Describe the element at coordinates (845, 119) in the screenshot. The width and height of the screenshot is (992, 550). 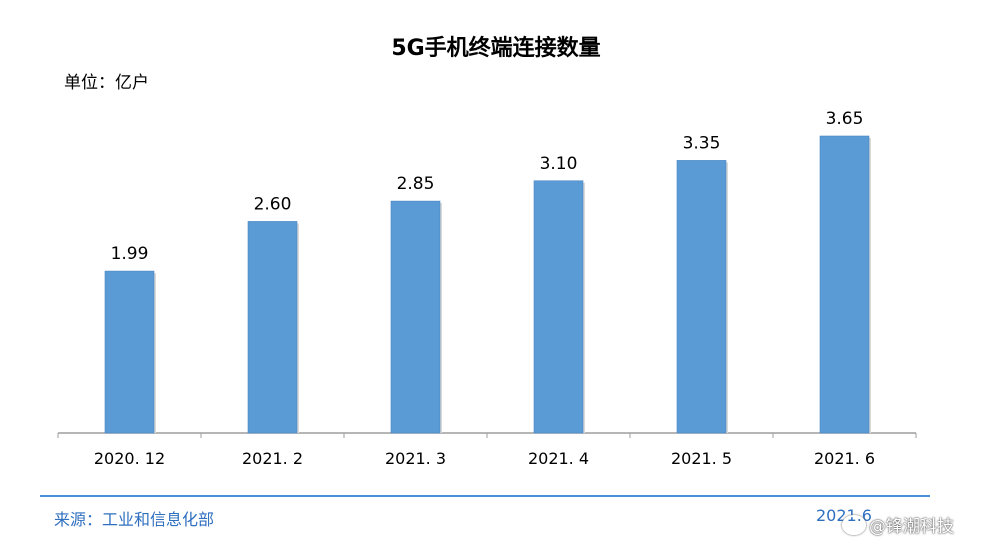
I see `data-label: 3.65` at that location.